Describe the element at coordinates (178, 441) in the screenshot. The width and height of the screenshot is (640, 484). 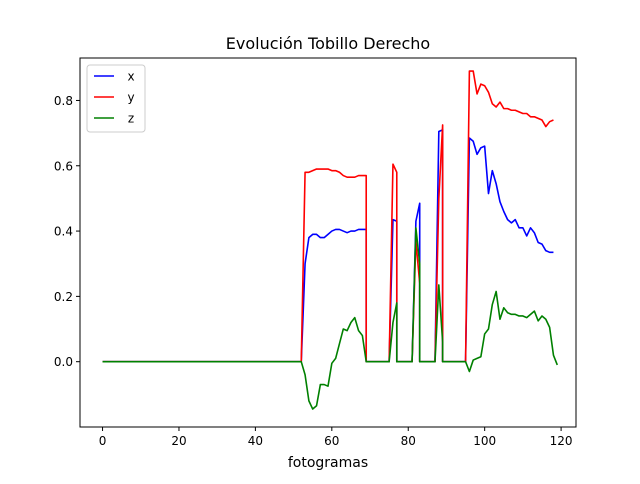
I see `x-tick-label: 20` at that location.